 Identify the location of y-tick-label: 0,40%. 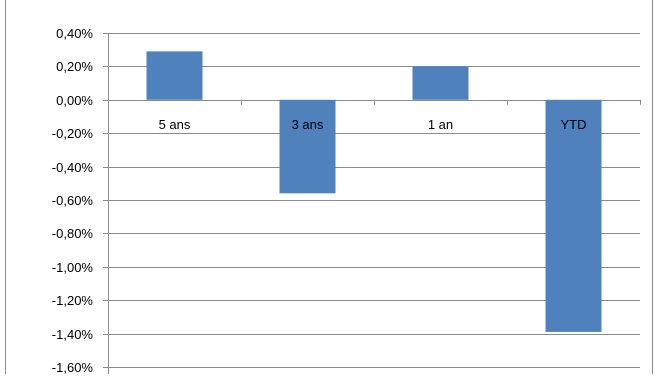
(74, 33).